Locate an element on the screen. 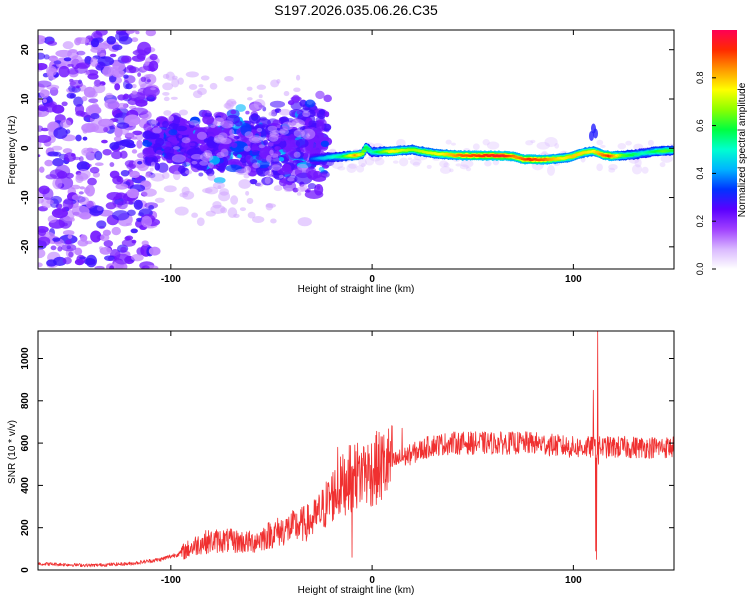 The height and width of the screenshot is (600, 750). ridge-feature is located at coordinates (591, 135).